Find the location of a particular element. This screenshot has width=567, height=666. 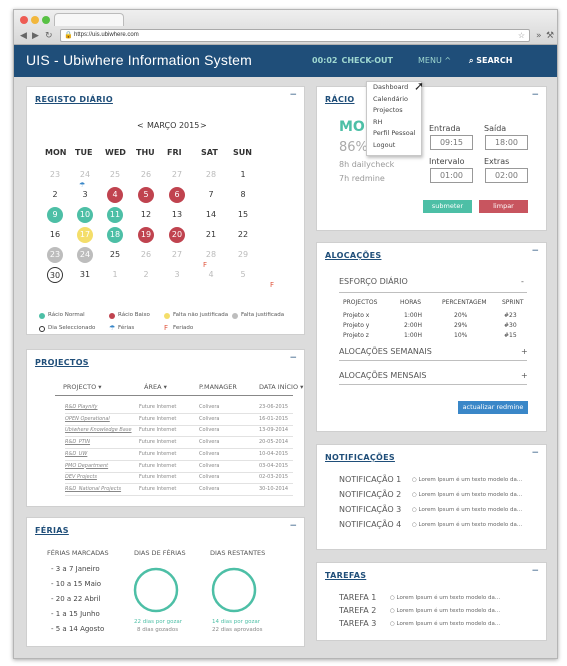

extensions-icon: » is located at coordinates (539, 36).